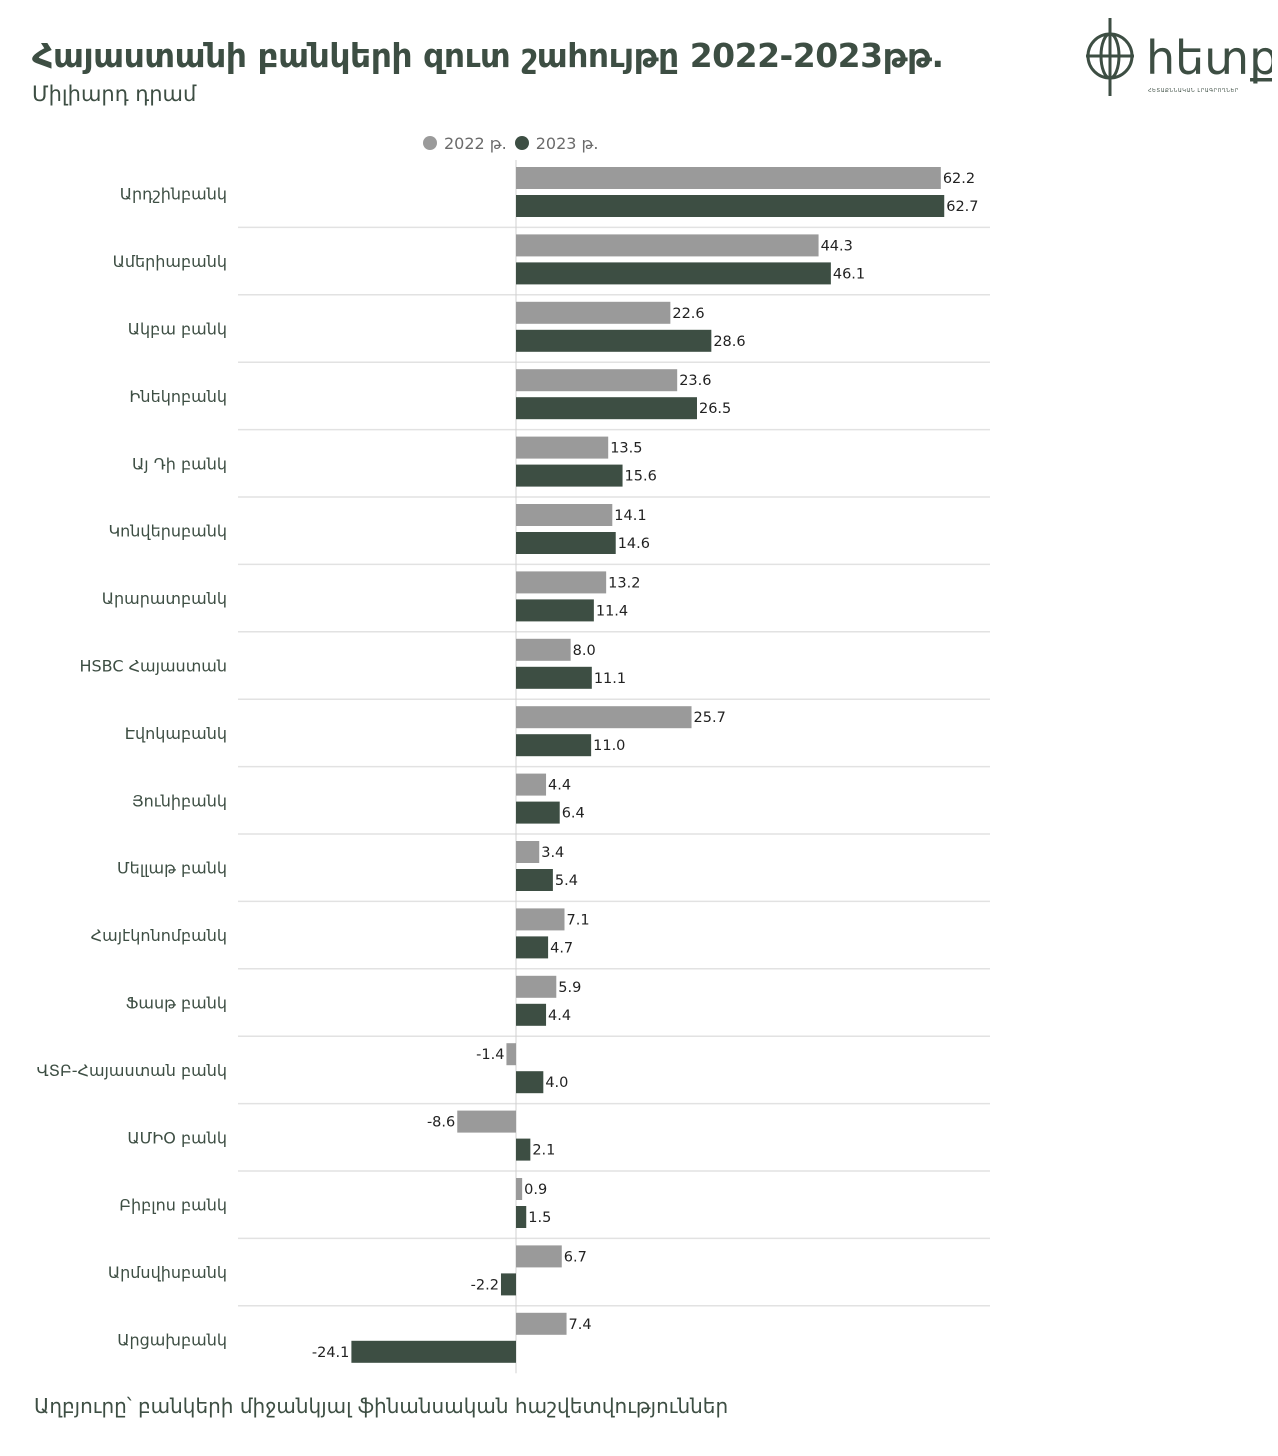 The width and height of the screenshot is (1278, 1456). I want to click on category-label: Բիբլոս բանկ, so click(173, 1205).